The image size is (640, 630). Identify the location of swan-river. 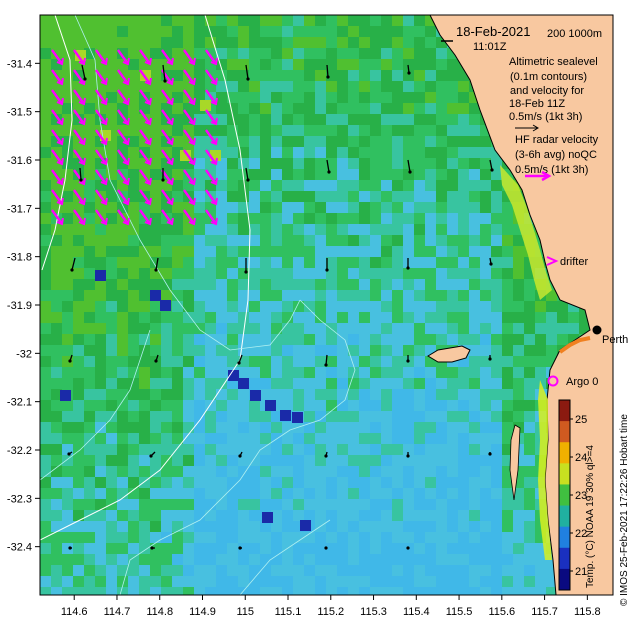
(574, 345).